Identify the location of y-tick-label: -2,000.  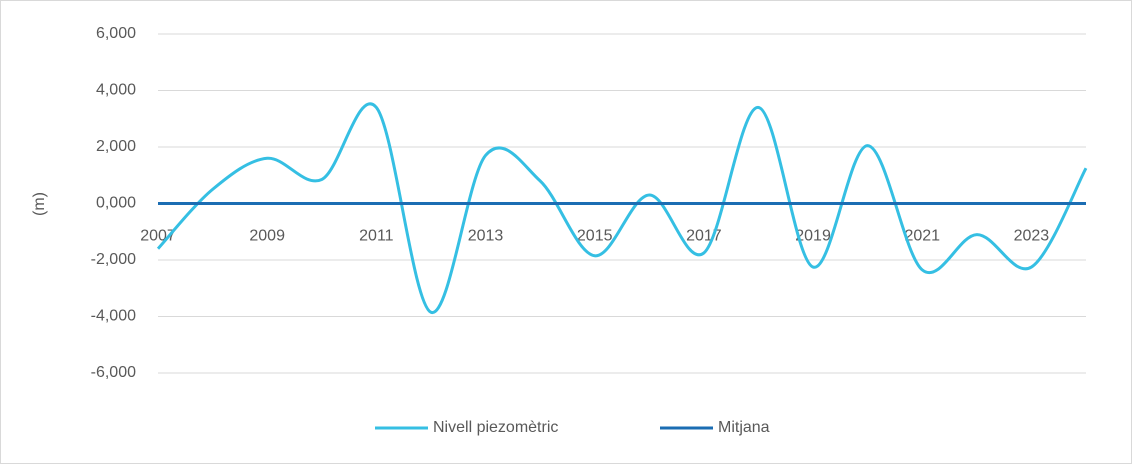
(113, 259).